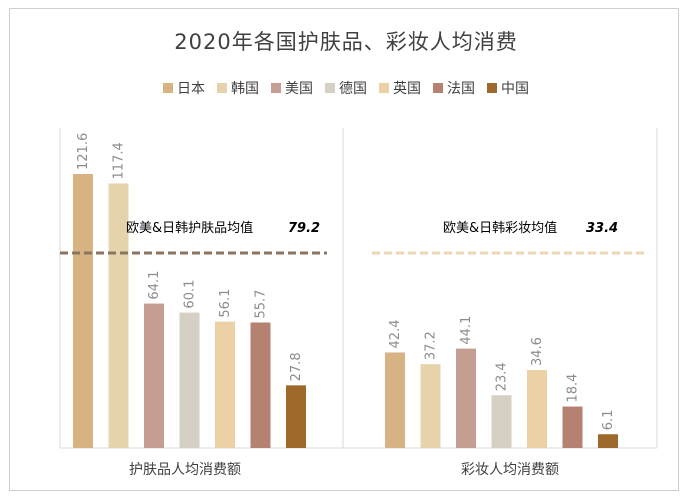 This screenshot has height=503, width=692. I want to click on chart-title: 2020年各国护肤品、彩妆人均消费, so click(346, 42).